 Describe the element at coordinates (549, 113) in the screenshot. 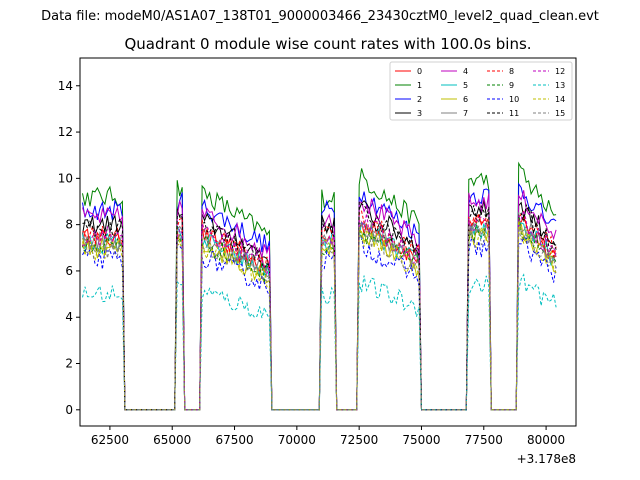

I see `legend-entry-15: 15` at that location.